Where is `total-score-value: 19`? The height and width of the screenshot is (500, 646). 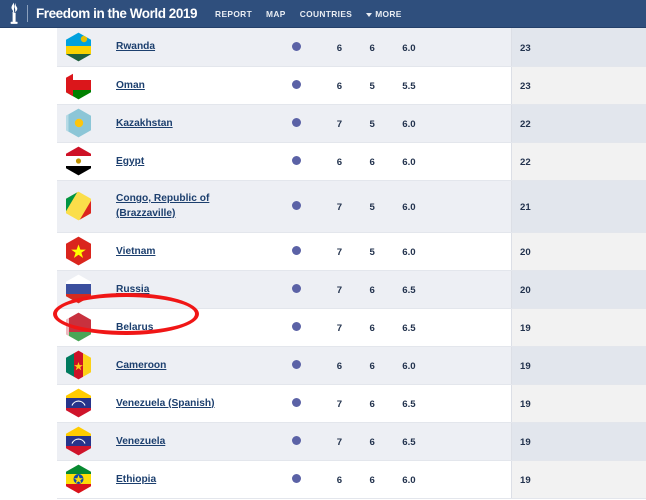
total-score-value: 19 is located at coordinates (525, 480).